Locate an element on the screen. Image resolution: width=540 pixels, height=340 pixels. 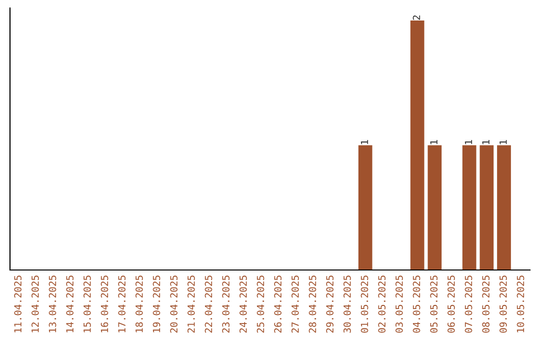
x-tick-label: 12.04.2025 is located at coordinates (35, 304).